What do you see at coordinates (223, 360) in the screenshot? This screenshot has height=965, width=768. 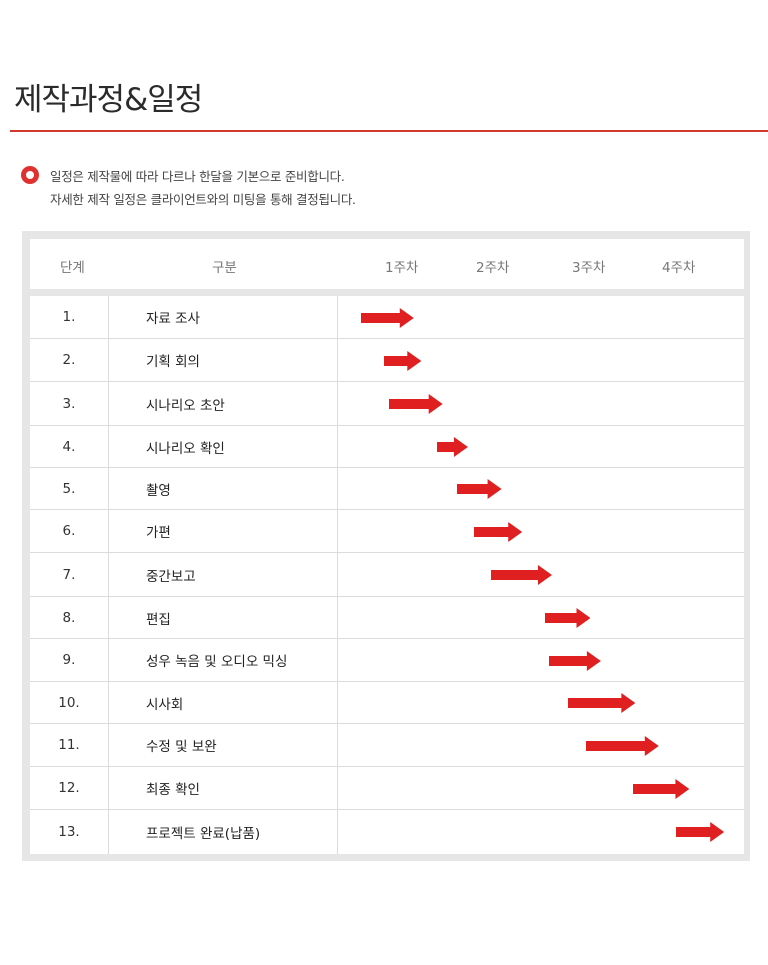 I see `row-task-name: 기획 회의` at bounding box center [223, 360].